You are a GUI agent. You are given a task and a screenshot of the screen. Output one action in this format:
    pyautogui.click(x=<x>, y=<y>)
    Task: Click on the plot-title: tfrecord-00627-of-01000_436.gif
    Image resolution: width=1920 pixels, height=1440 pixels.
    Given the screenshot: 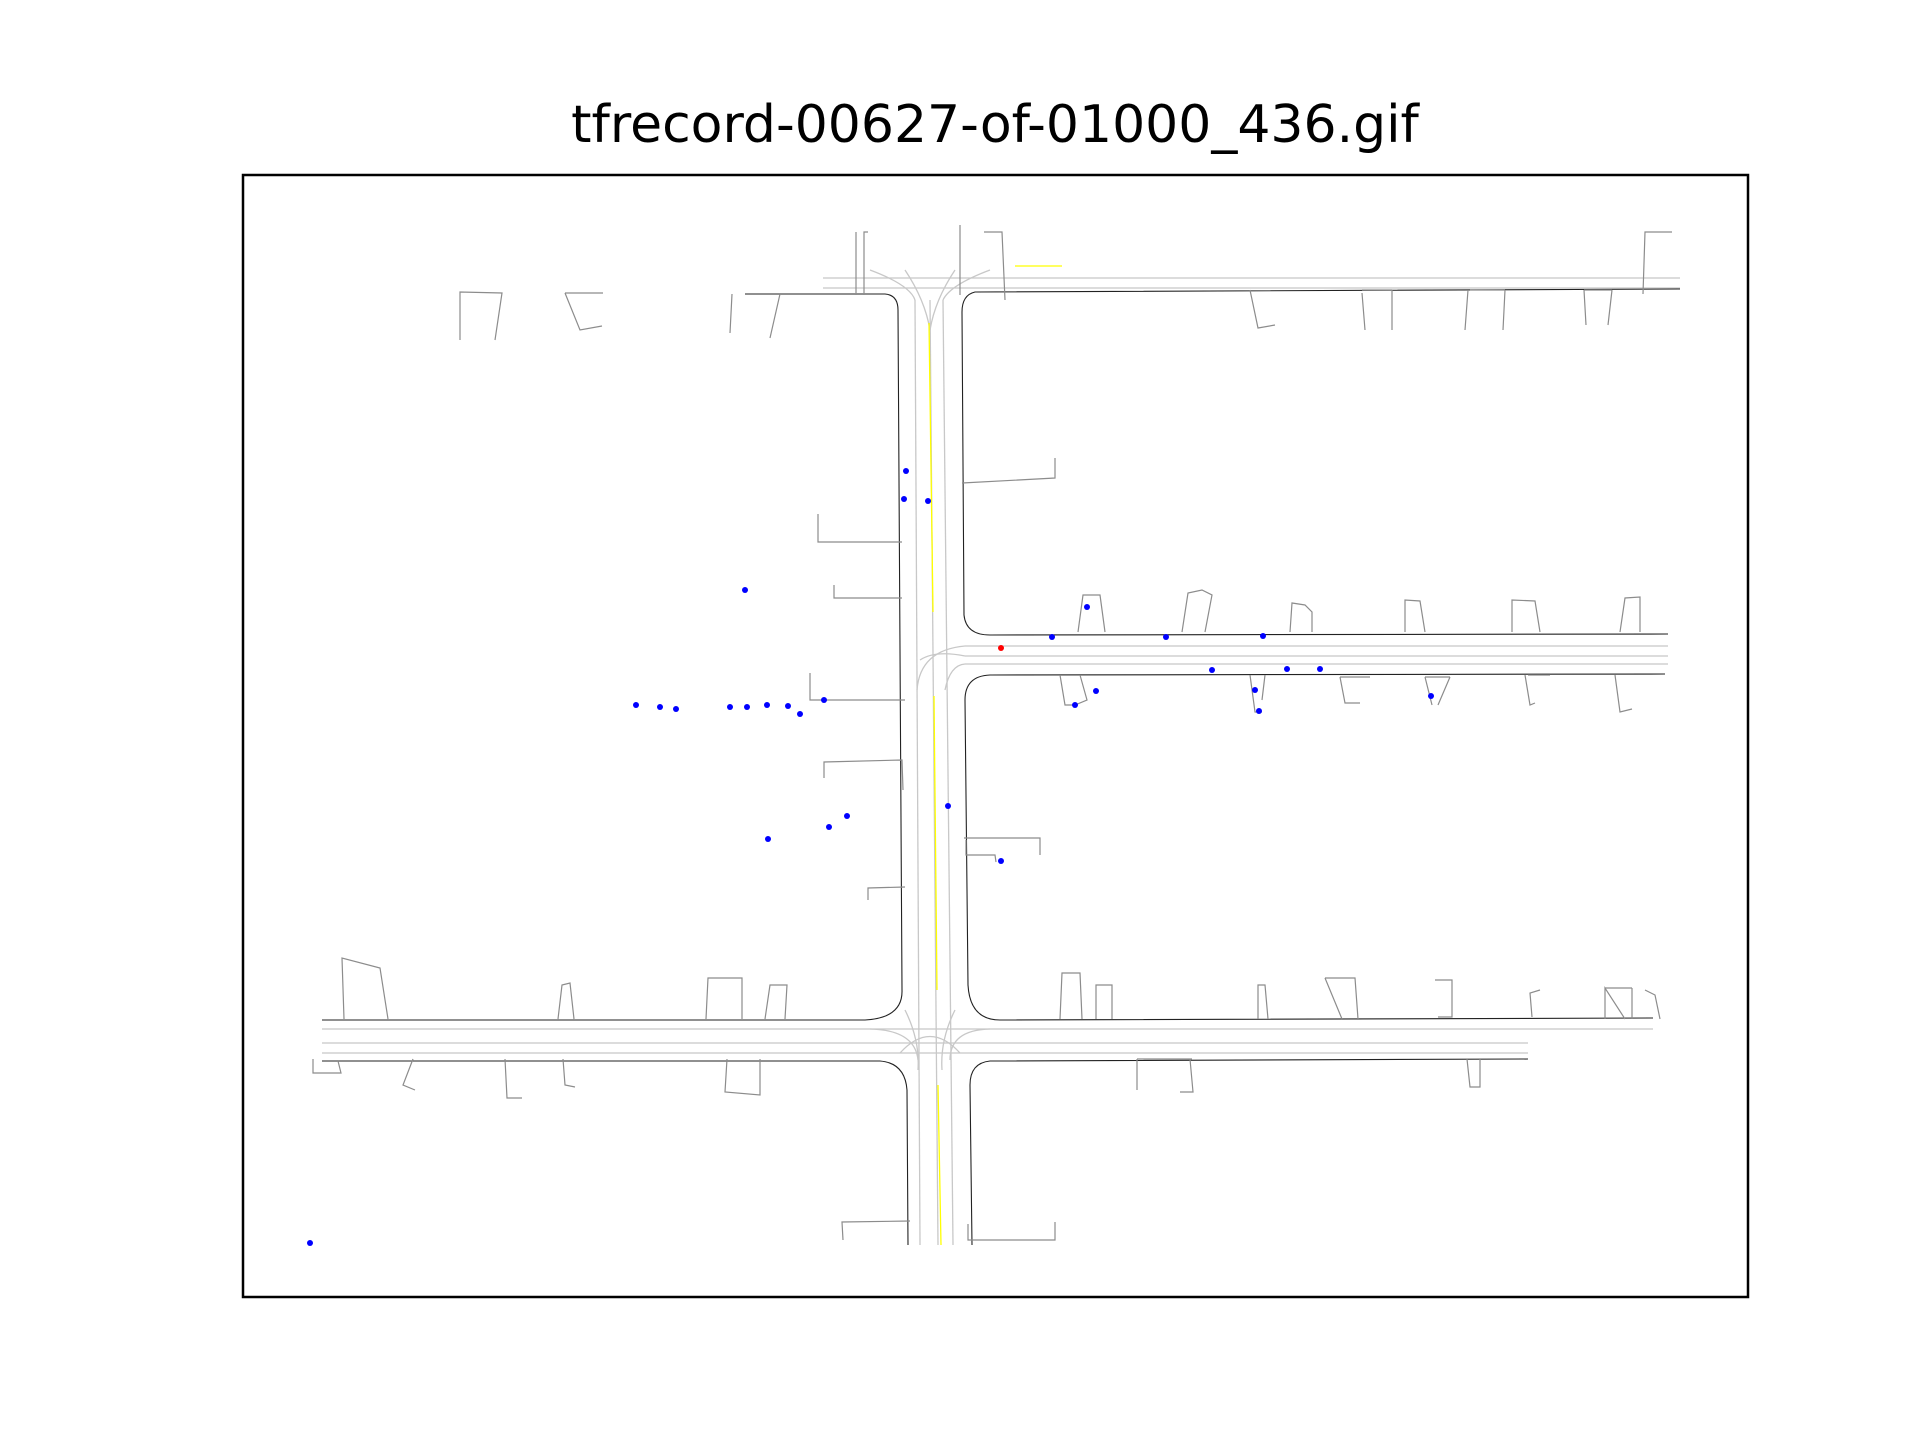 What is the action you would take?
    pyautogui.click(x=995, y=125)
    